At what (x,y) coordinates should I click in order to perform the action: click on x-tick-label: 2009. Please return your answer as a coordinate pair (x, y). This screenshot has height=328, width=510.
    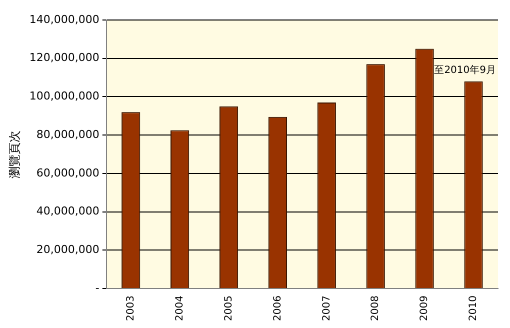
    Looking at the image, I should click on (424, 309).